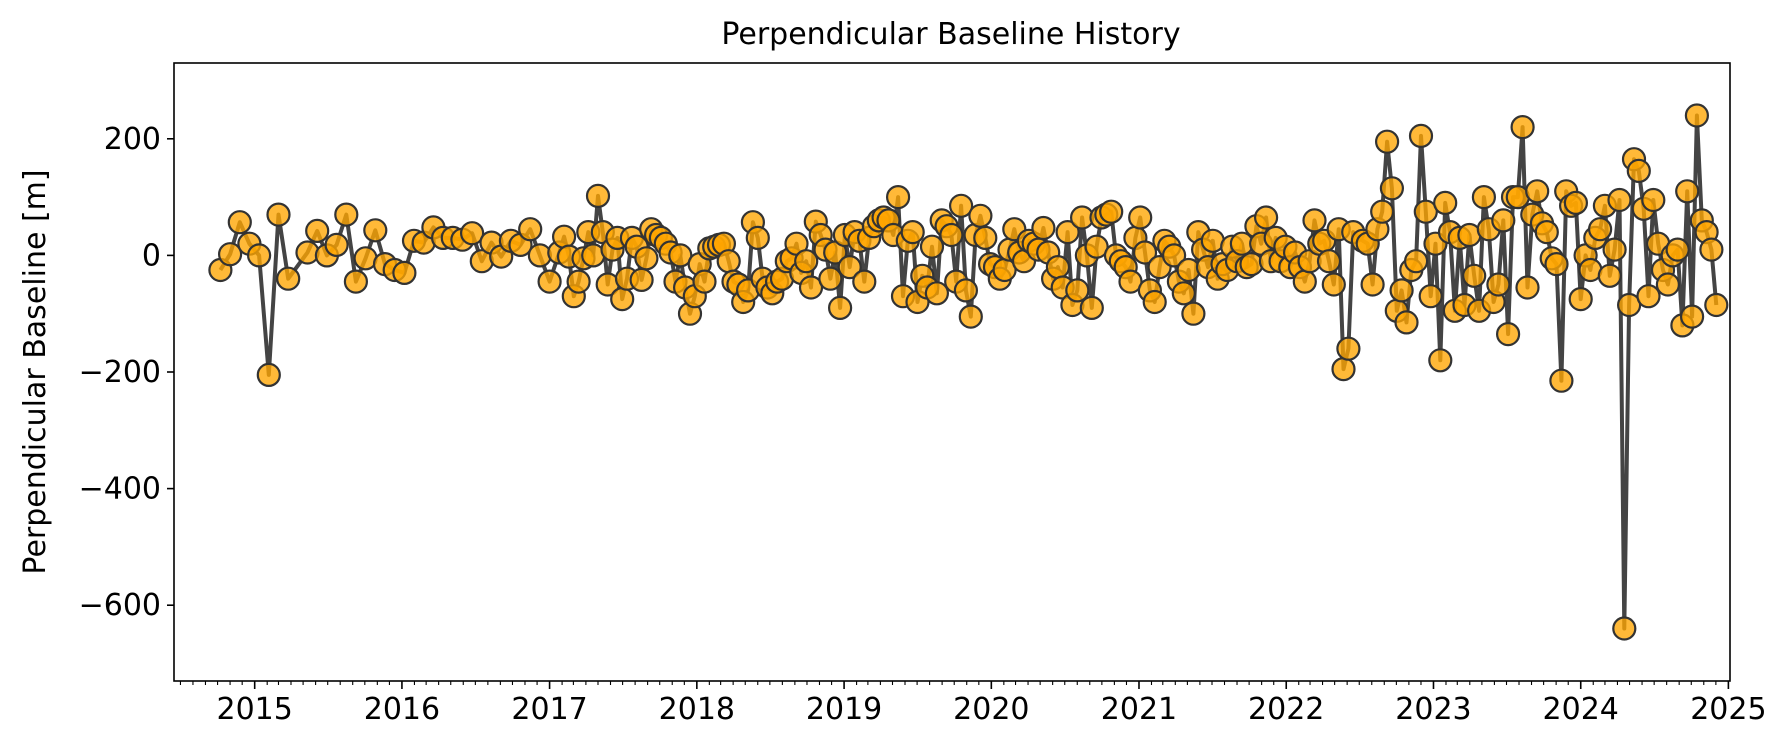  Describe the element at coordinates (1433, 709) in the screenshot. I see `x-tick-label: 2023` at that location.